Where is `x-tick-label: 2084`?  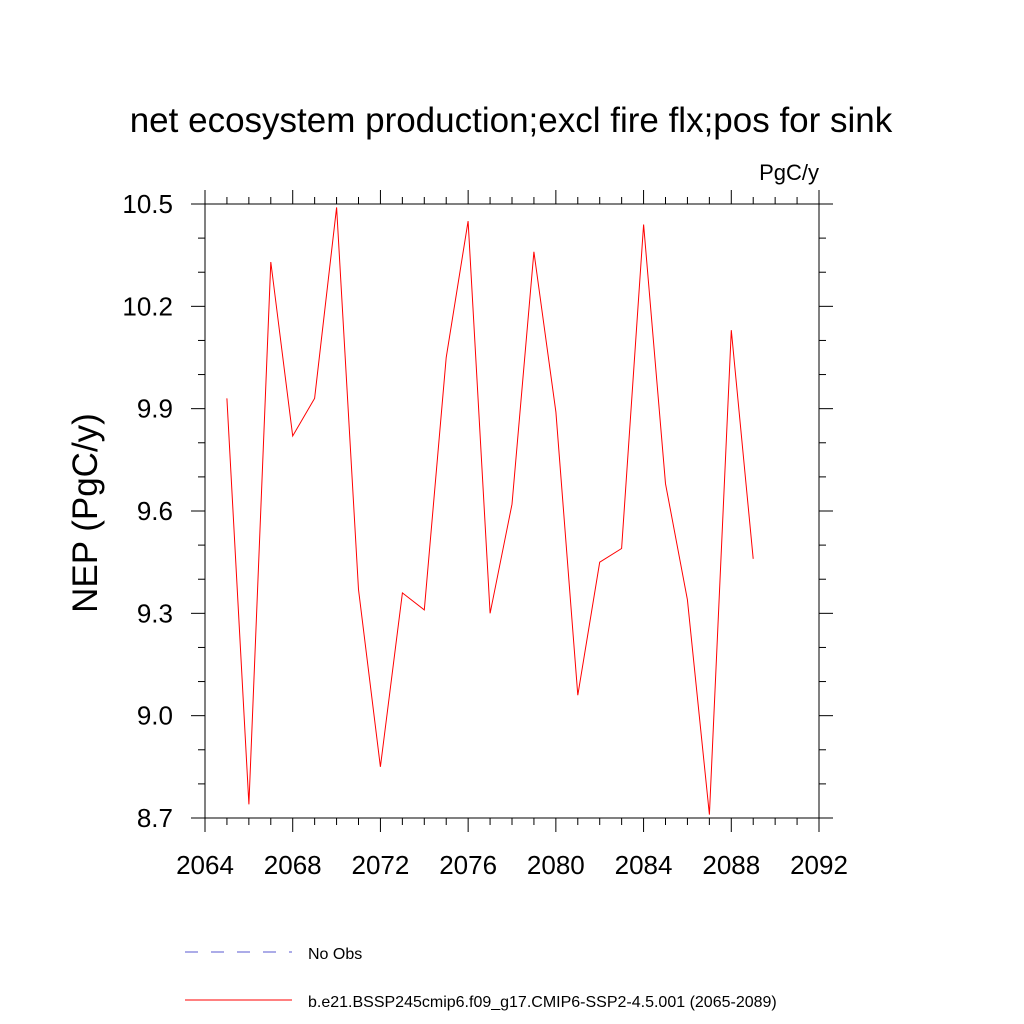 x-tick-label: 2084 is located at coordinates (644, 865).